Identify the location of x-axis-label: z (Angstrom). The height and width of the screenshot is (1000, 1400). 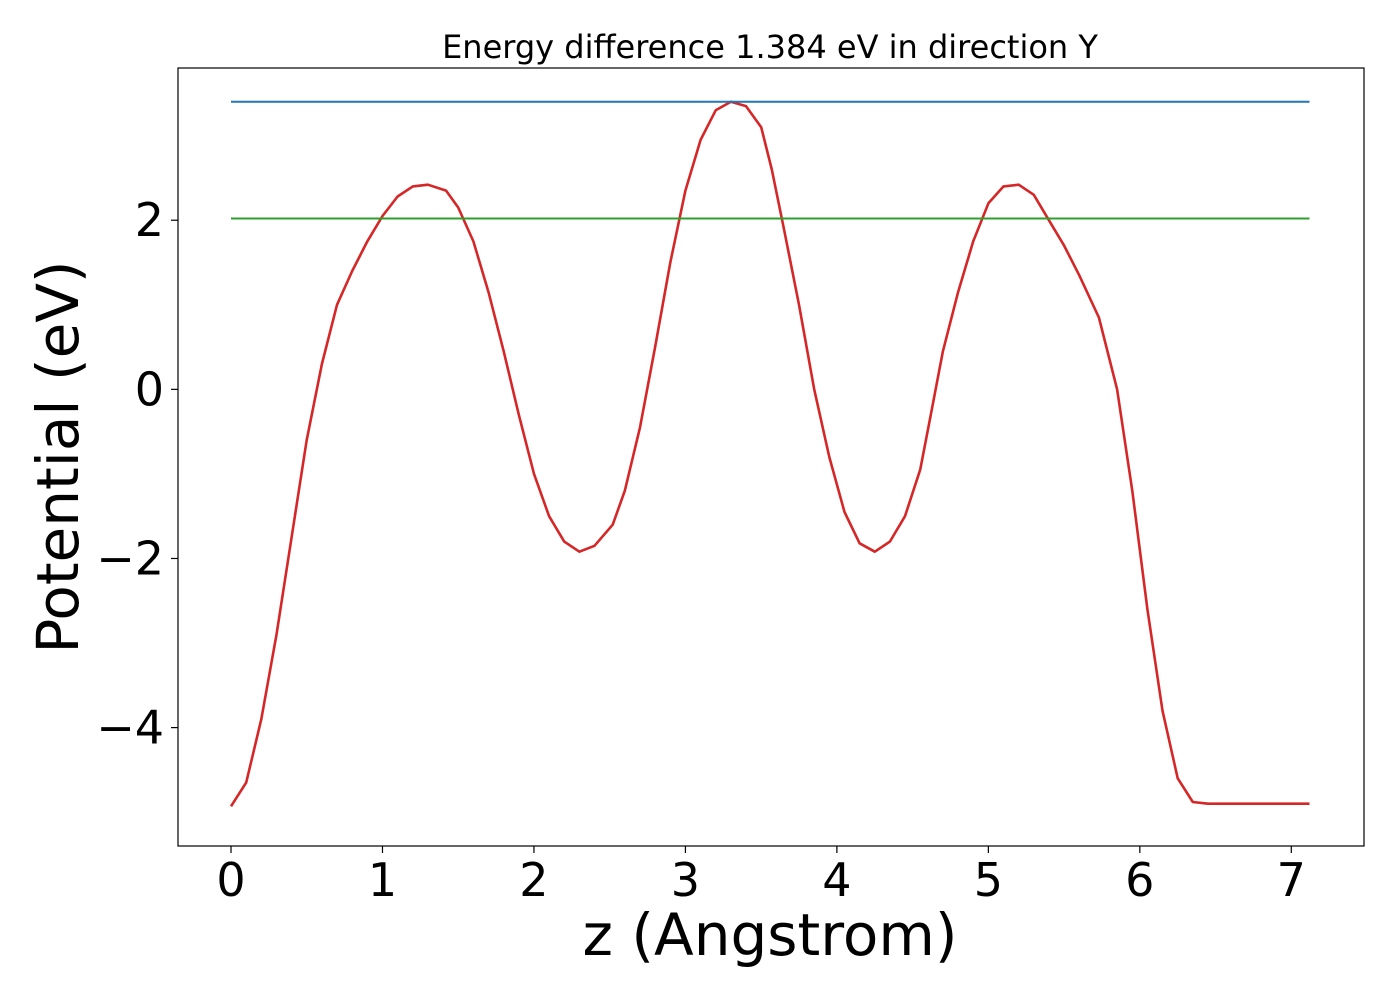
(770, 935).